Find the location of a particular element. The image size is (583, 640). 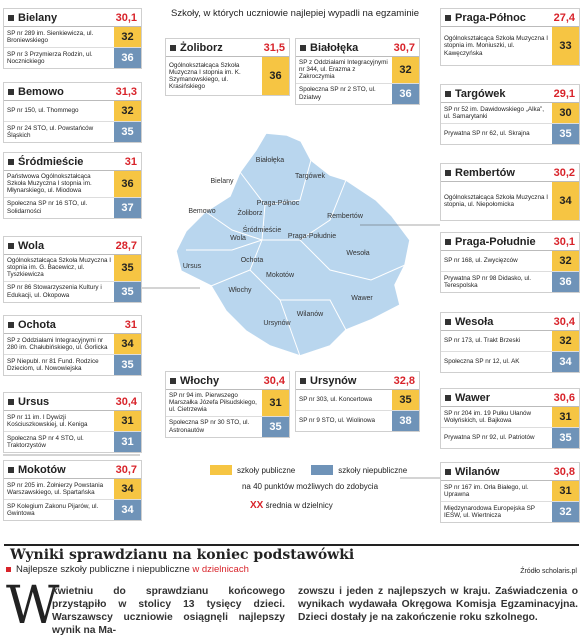

district-name: Wilanów is located at coordinates (477, 471).